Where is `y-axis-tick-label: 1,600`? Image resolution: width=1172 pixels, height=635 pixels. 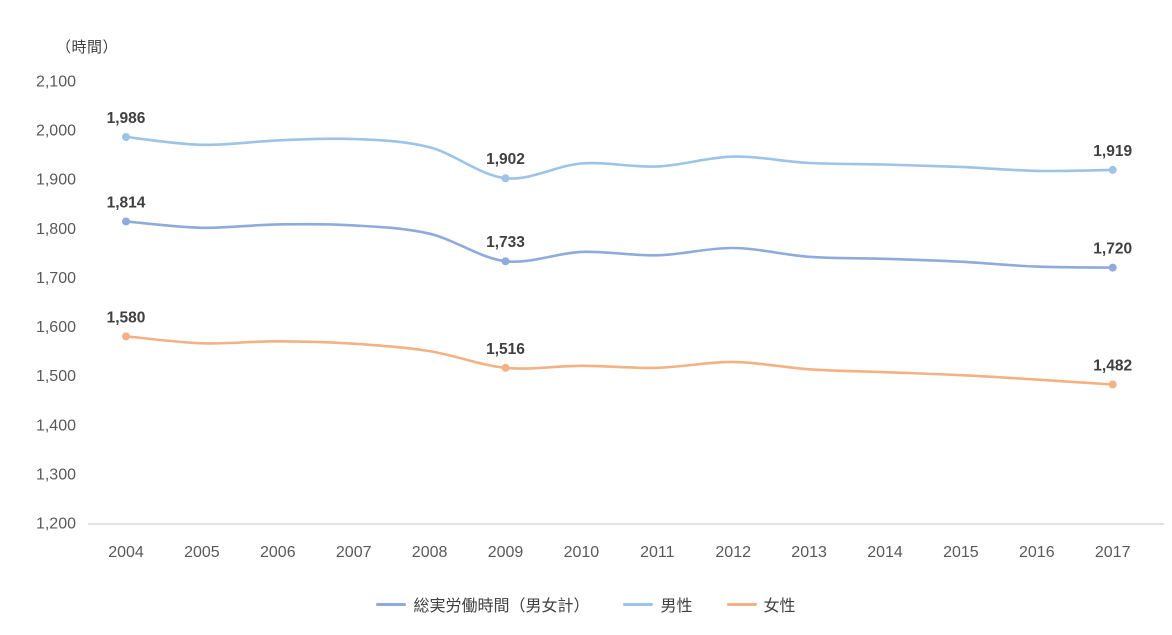
y-axis-tick-label: 1,600 is located at coordinates (56, 327).